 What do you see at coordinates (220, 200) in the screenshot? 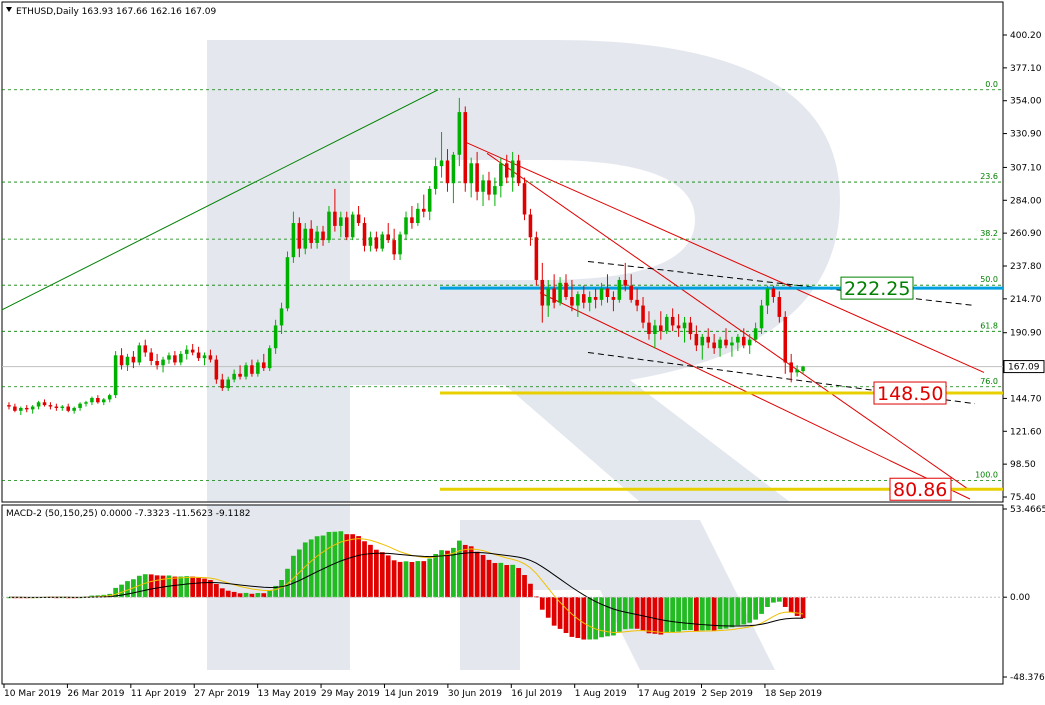
I see `uptrend-line` at bounding box center [220, 200].